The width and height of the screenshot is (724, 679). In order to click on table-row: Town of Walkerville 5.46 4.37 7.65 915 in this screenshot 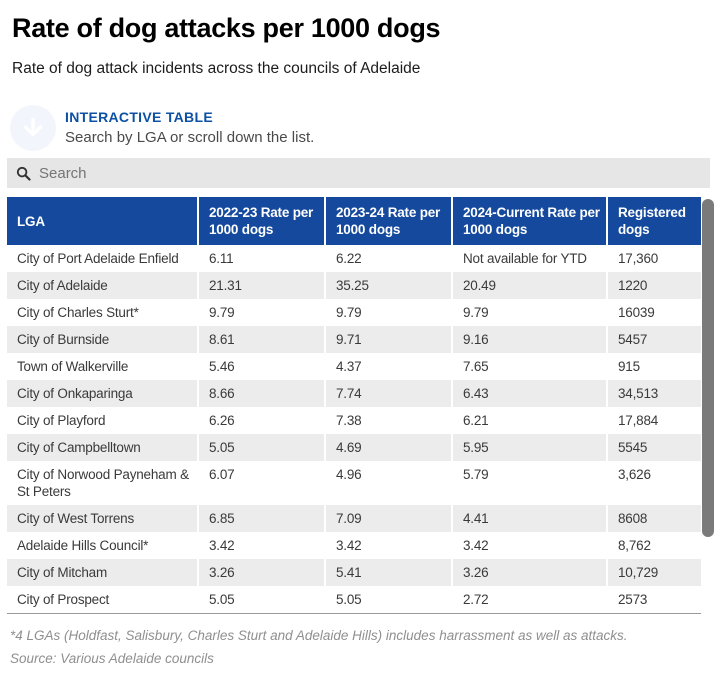, I will do `click(354, 366)`.